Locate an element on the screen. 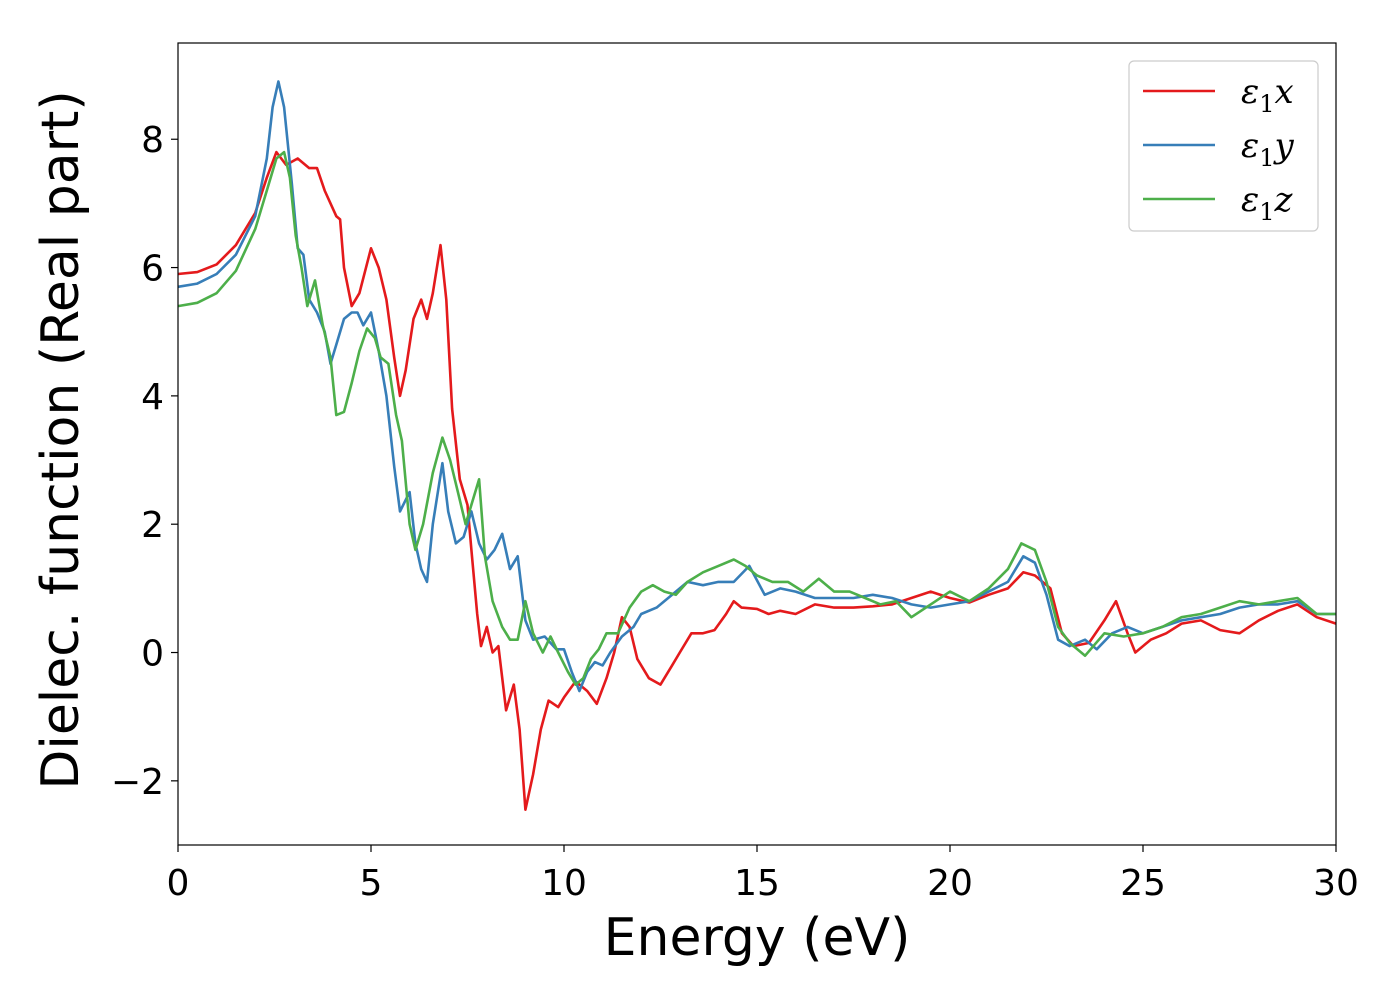  y-tick-label: 6 is located at coordinates (152, 269).